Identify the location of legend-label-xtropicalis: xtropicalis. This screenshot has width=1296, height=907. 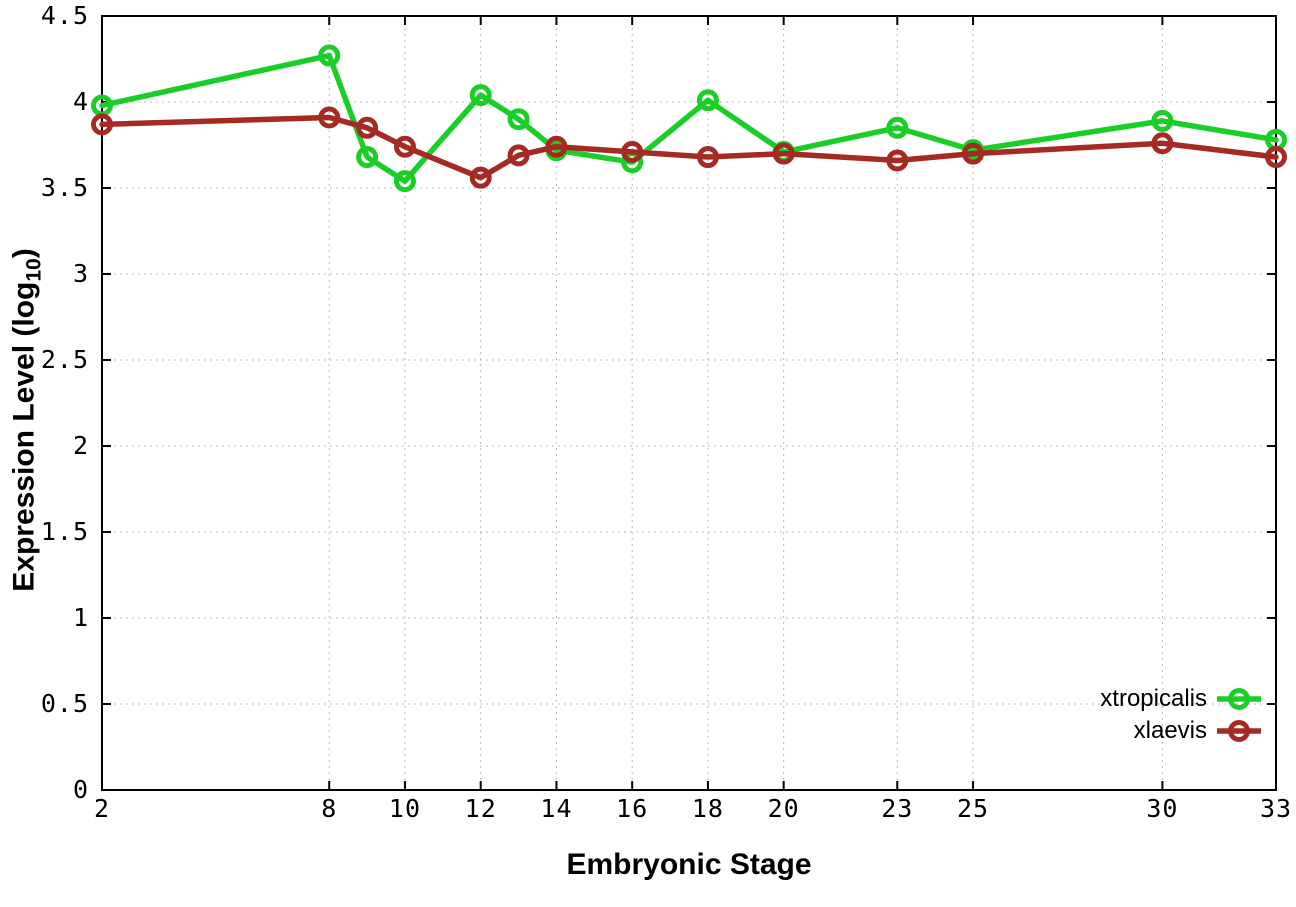
(1153, 698).